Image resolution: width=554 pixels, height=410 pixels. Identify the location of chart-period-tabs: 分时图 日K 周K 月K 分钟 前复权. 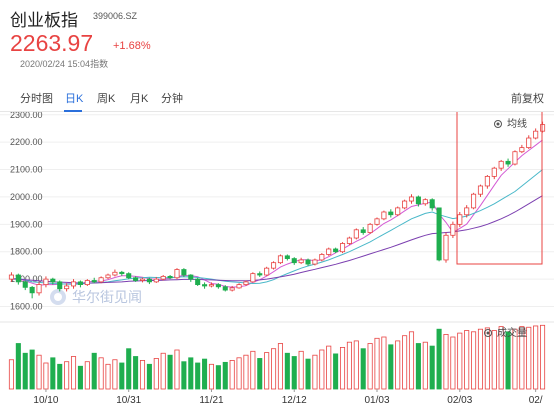
(277, 98).